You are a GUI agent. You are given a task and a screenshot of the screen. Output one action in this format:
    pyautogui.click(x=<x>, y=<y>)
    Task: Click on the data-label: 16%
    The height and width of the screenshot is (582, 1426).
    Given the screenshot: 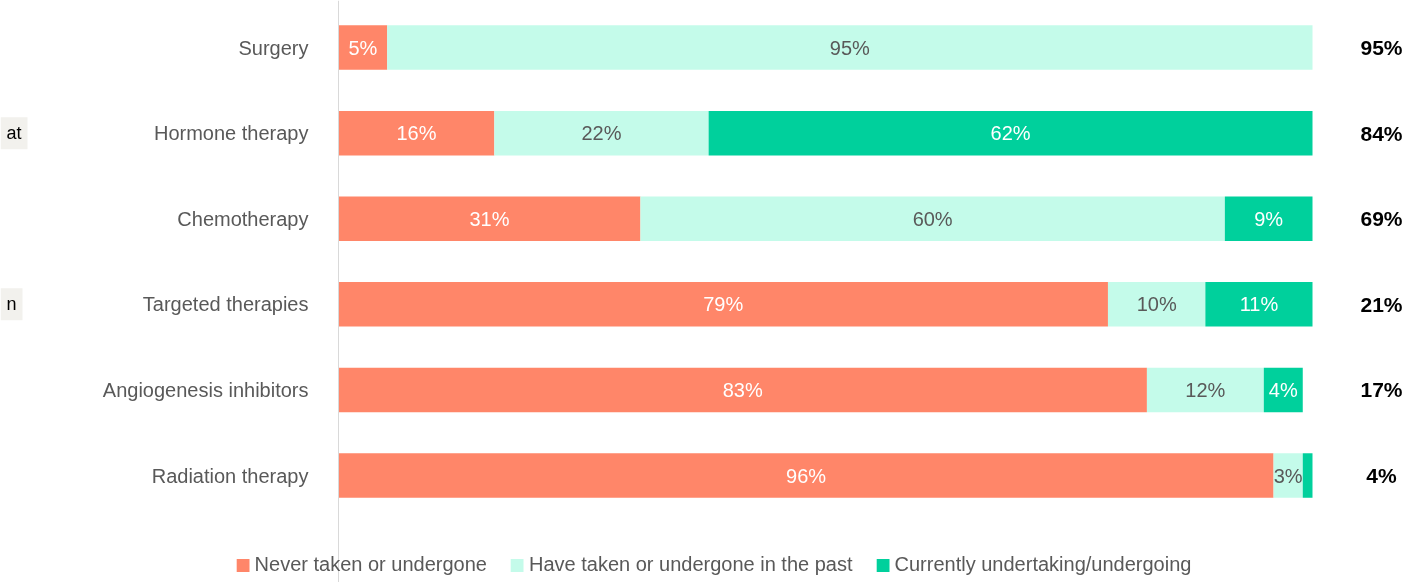 What is the action you would take?
    pyautogui.click(x=416, y=133)
    